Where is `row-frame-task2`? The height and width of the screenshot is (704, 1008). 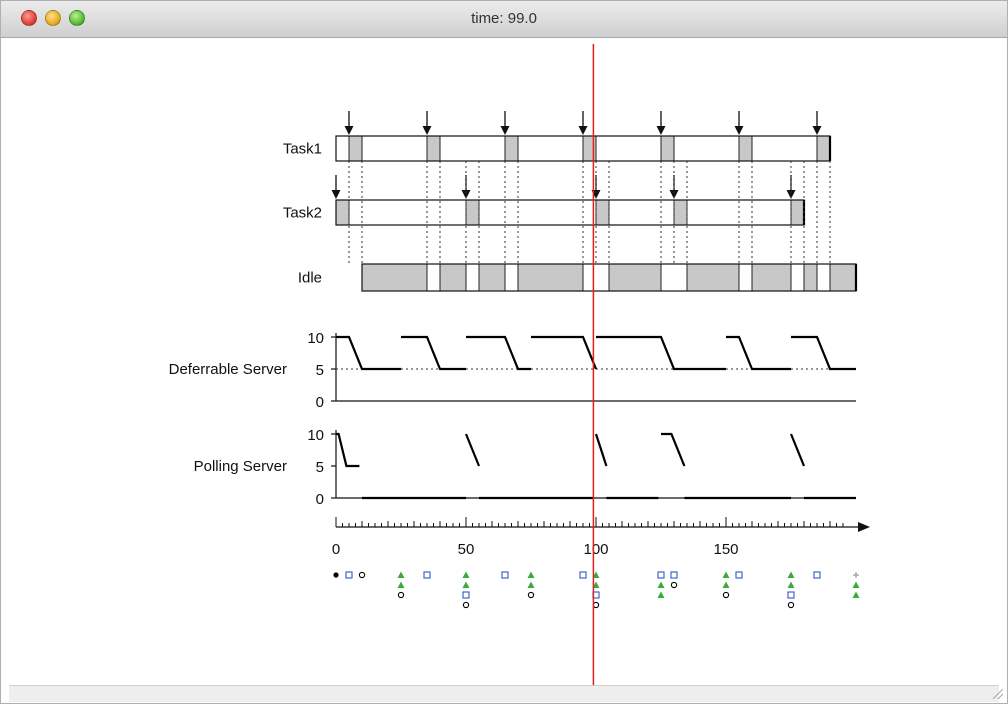
row-frame-task2 is located at coordinates (570, 212).